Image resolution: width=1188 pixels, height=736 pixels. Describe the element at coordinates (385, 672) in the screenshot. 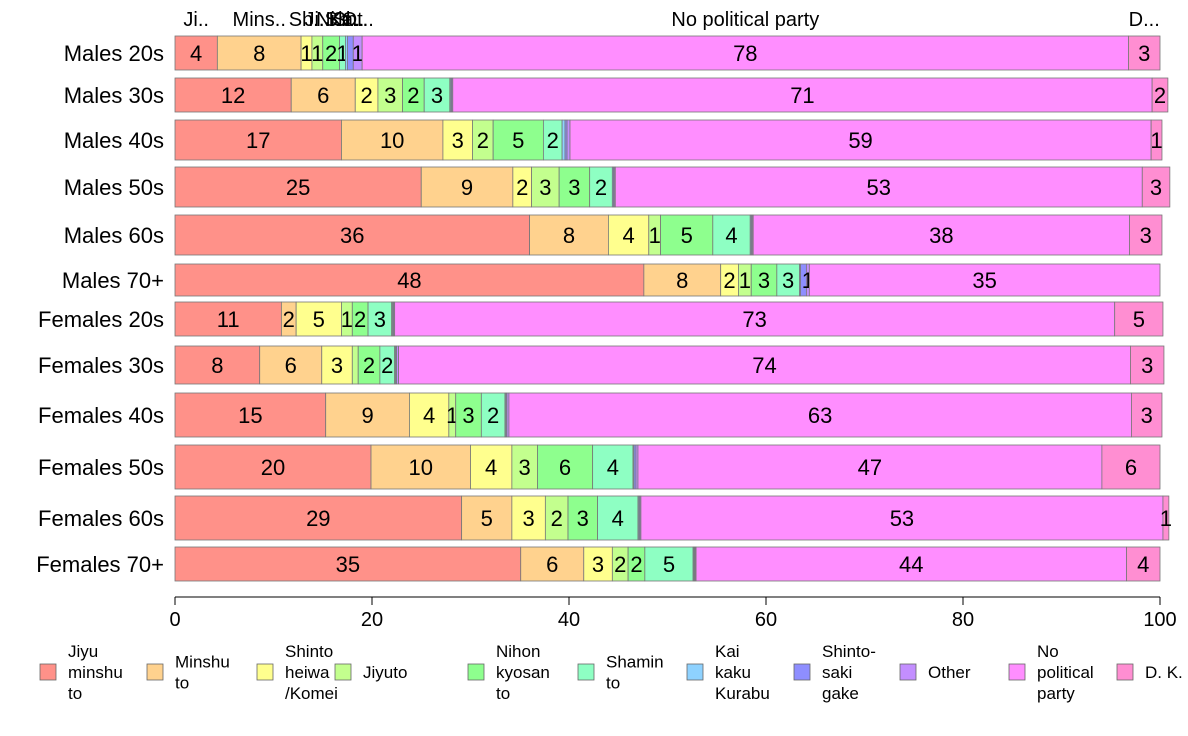

I see `legend-label: Jiyuto` at that location.